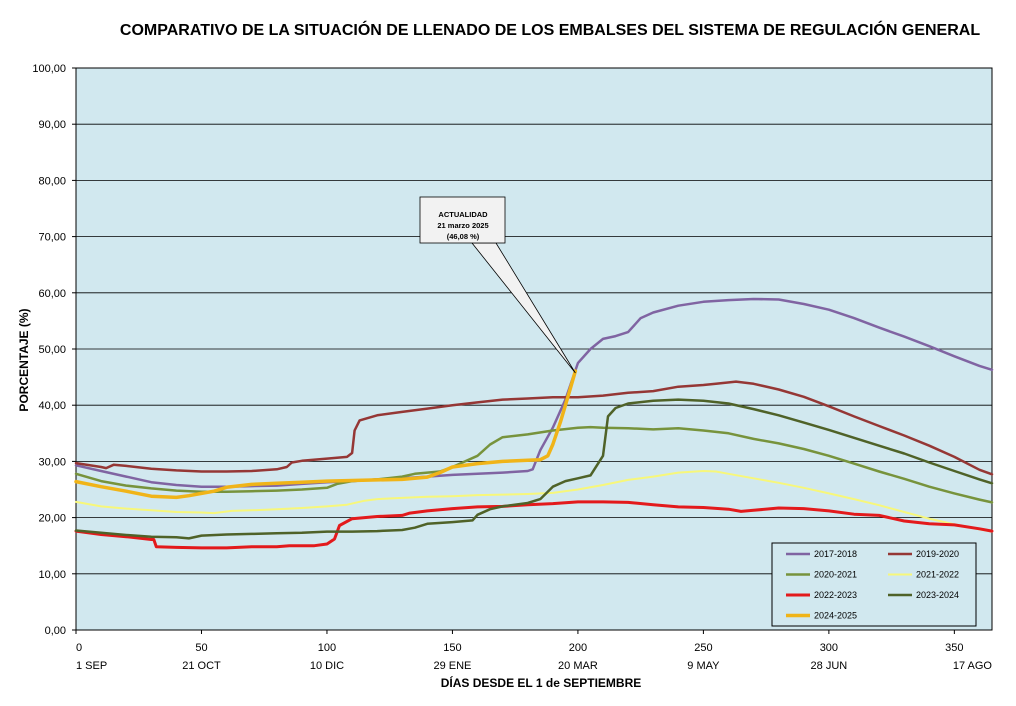  Describe the element at coordinates (497, 285) in the screenshot. I see `annotation-callout: ACTUALIDAD 21 marzo 2025 (46,08 %)` at that location.